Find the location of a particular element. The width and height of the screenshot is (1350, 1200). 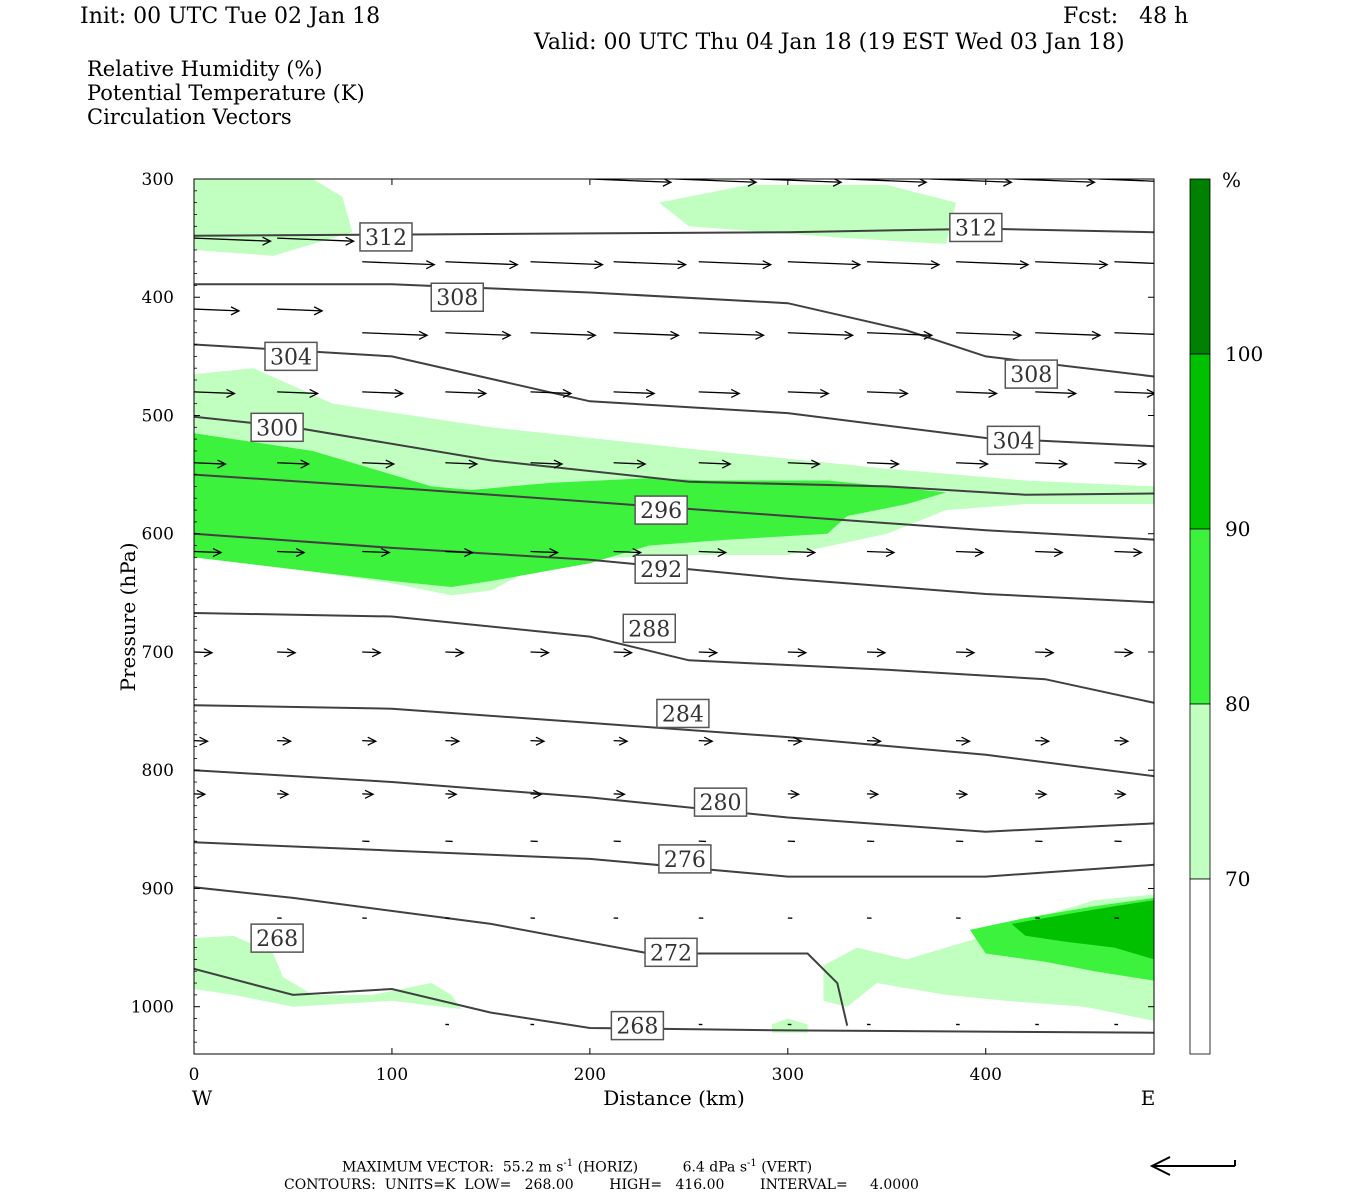

svg-text: 308 is located at coordinates (1031, 375).